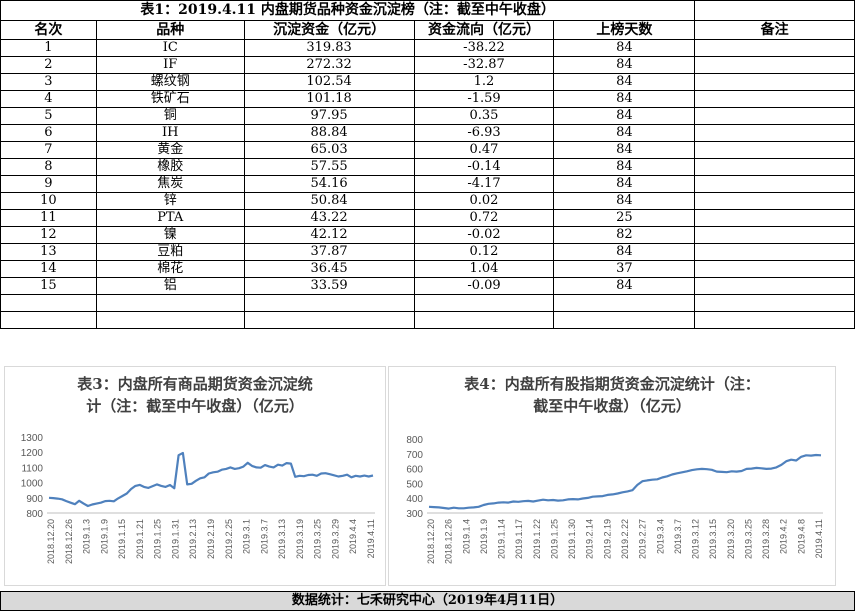  Describe the element at coordinates (484, 269) in the screenshot. I see `fund-flow-cell: 1.04` at that location.